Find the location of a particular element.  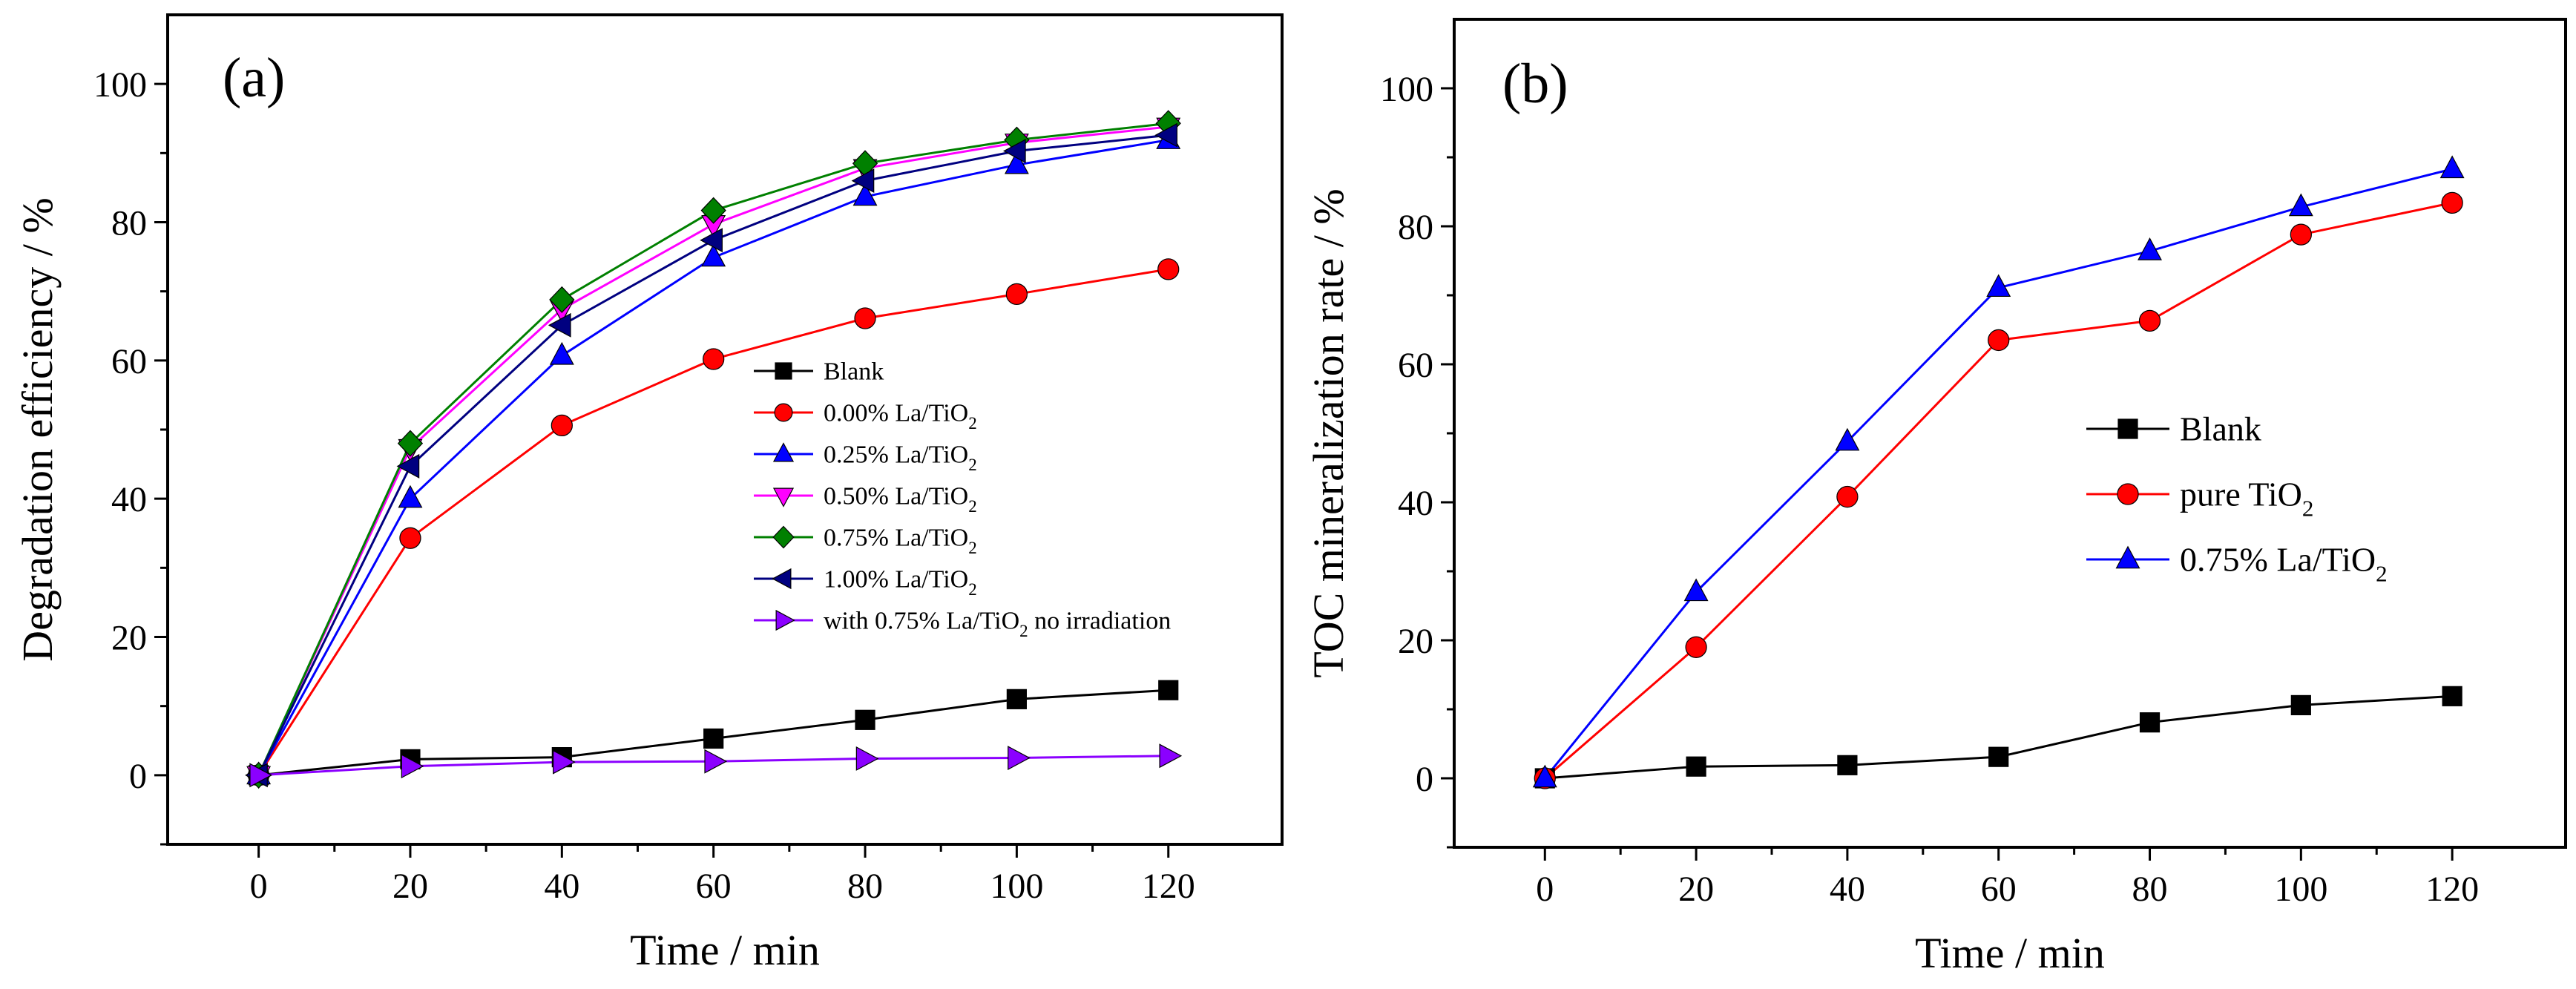

panel-label: (a) is located at coordinates (254, 78).